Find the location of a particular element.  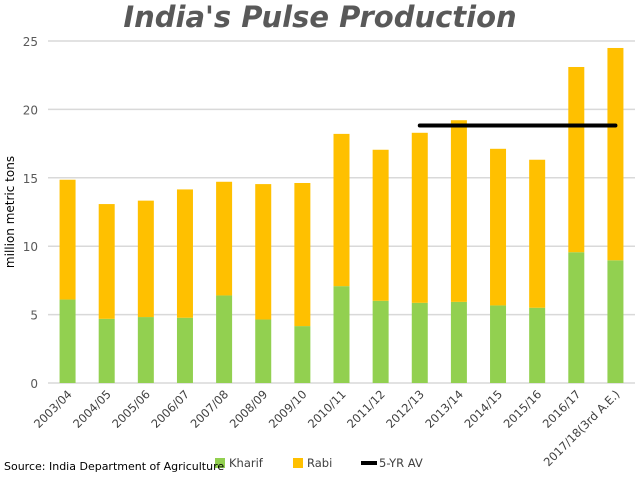

y-axis-label: million metric tons is located at coordinates (10, 212).